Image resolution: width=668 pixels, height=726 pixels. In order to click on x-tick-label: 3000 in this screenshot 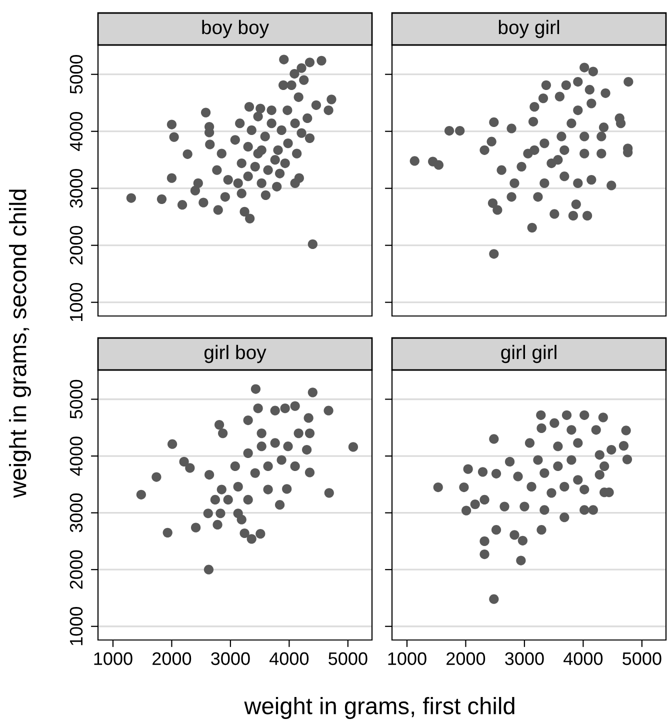, I will do `click(230, 659)`.